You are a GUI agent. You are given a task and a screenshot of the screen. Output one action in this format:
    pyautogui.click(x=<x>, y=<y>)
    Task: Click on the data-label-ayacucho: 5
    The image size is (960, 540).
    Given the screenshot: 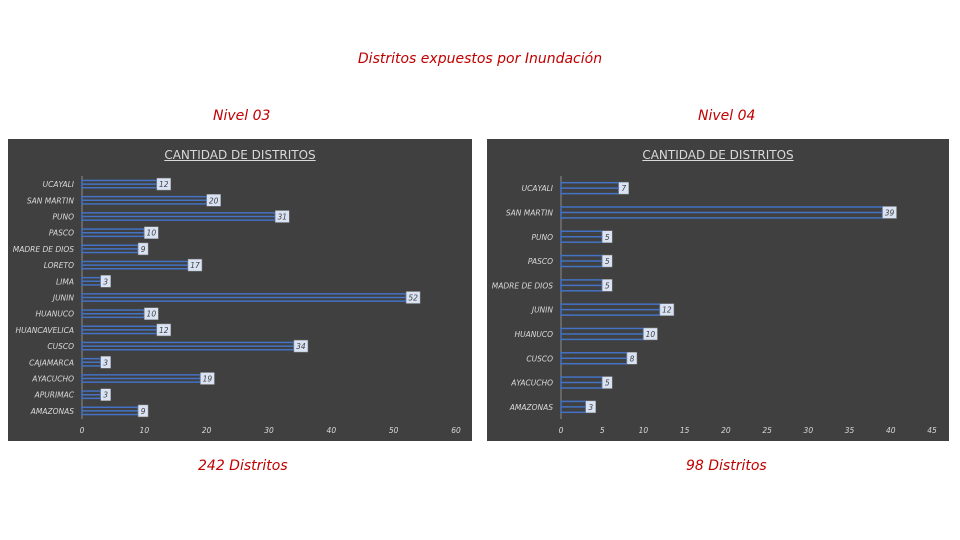 What is the action you would take?
    pyautogui.click(x=607, y=383)
    